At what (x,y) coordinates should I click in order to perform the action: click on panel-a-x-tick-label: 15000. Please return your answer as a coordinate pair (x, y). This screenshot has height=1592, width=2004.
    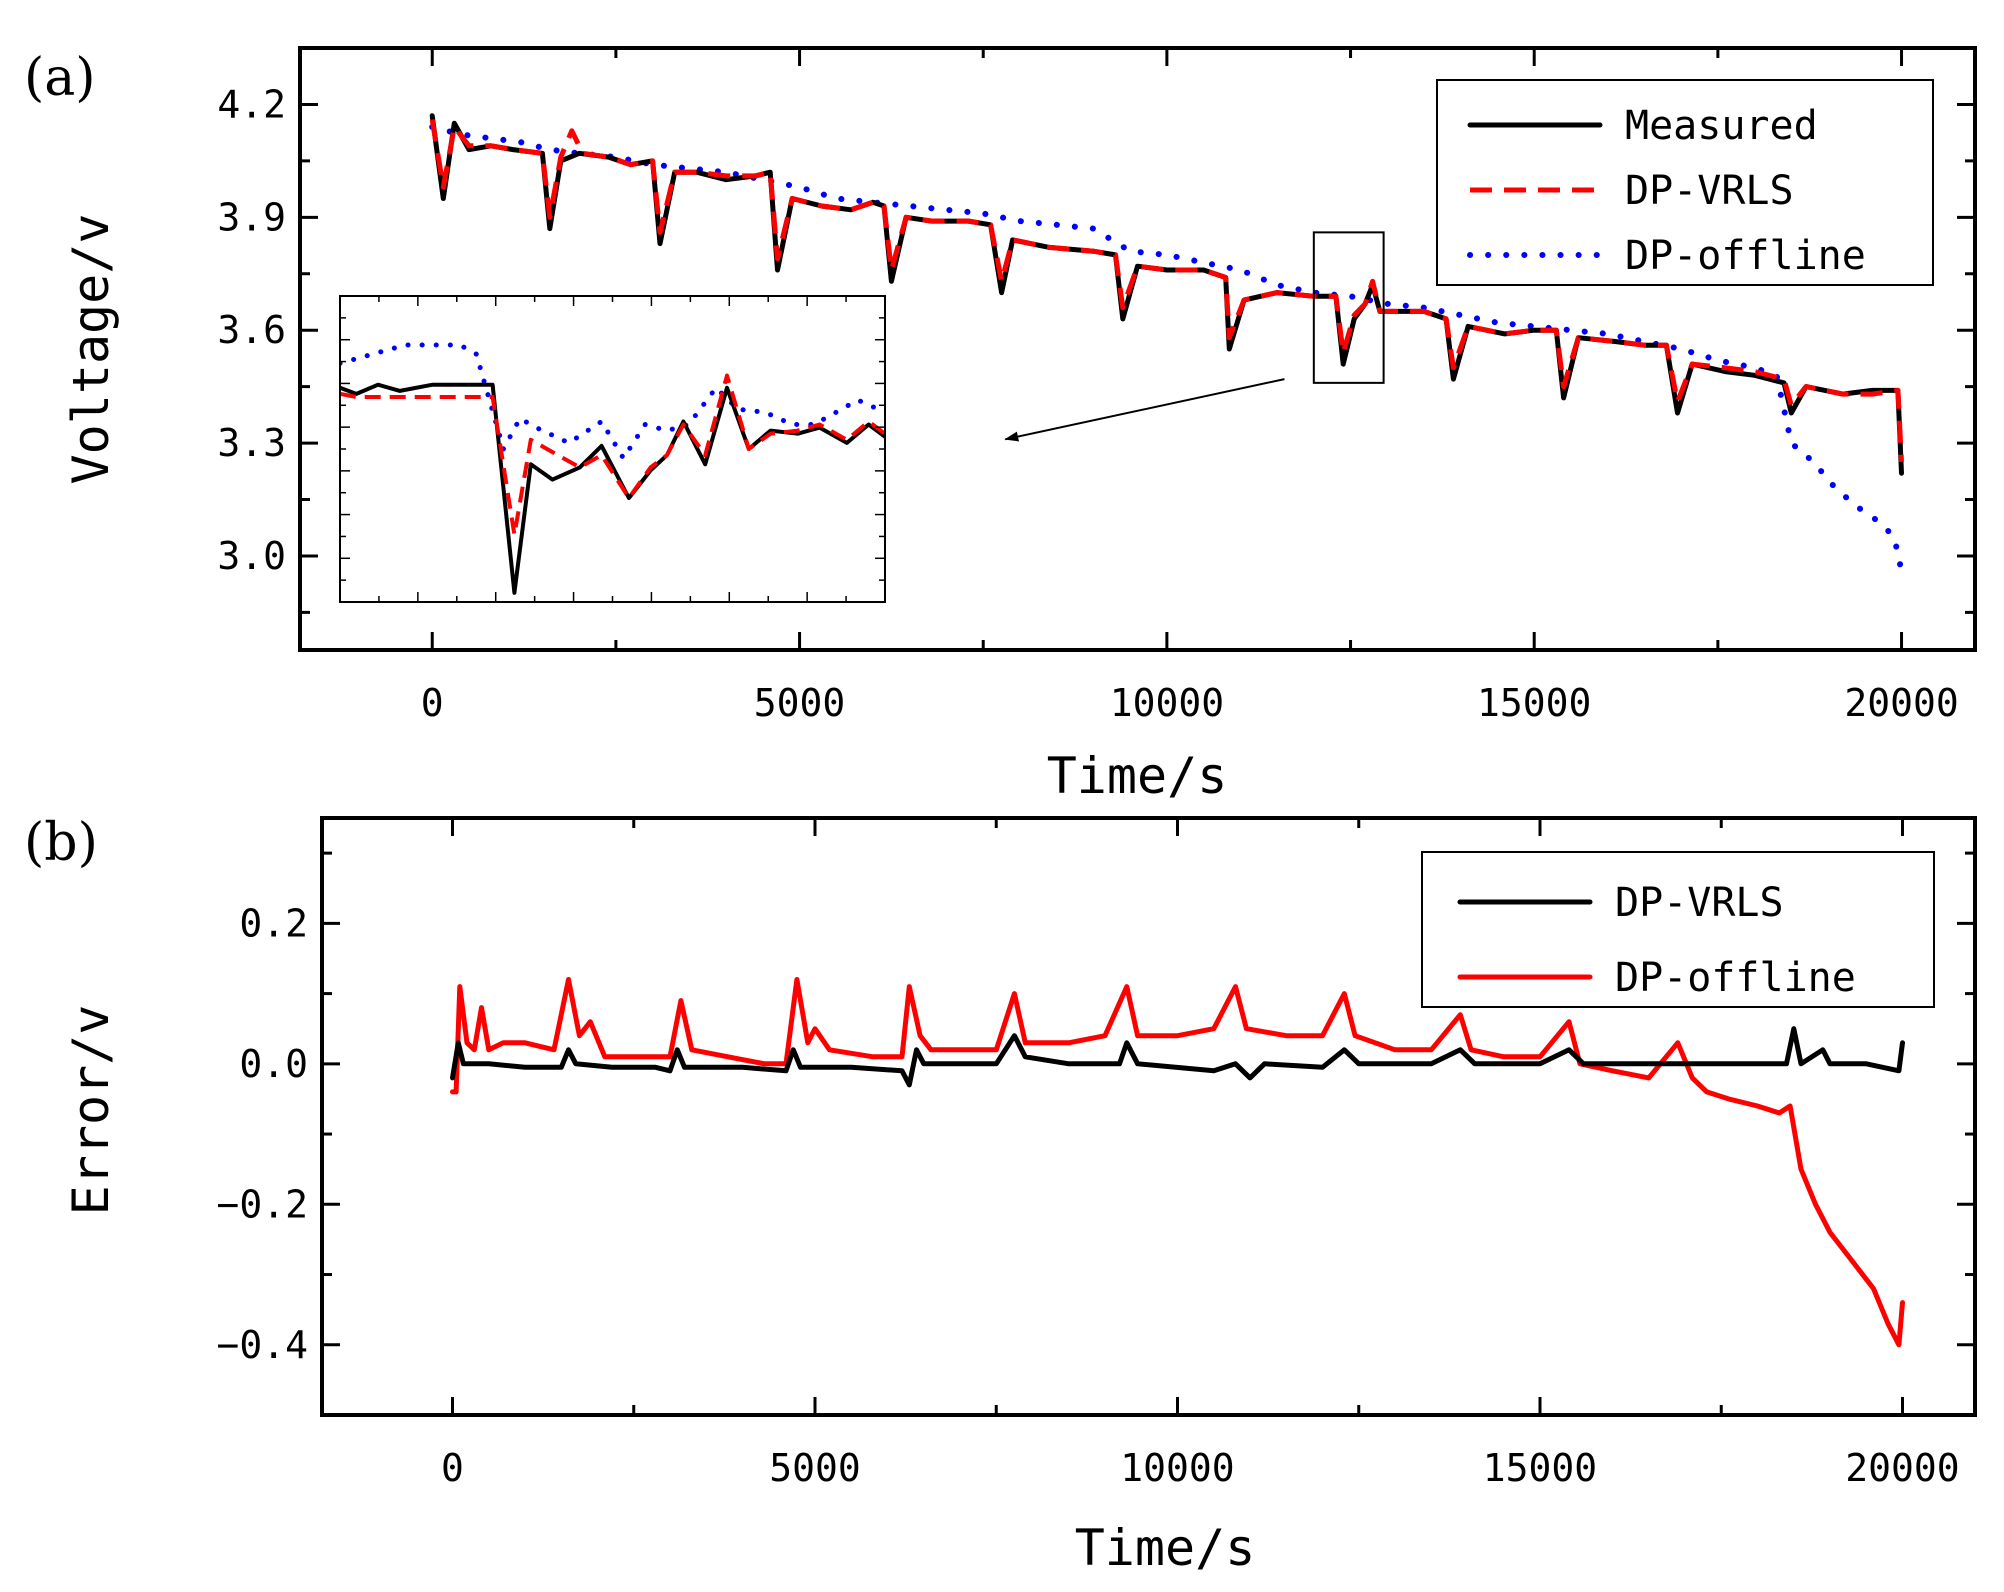
    Looking at the image, I should click on (1534, 703).